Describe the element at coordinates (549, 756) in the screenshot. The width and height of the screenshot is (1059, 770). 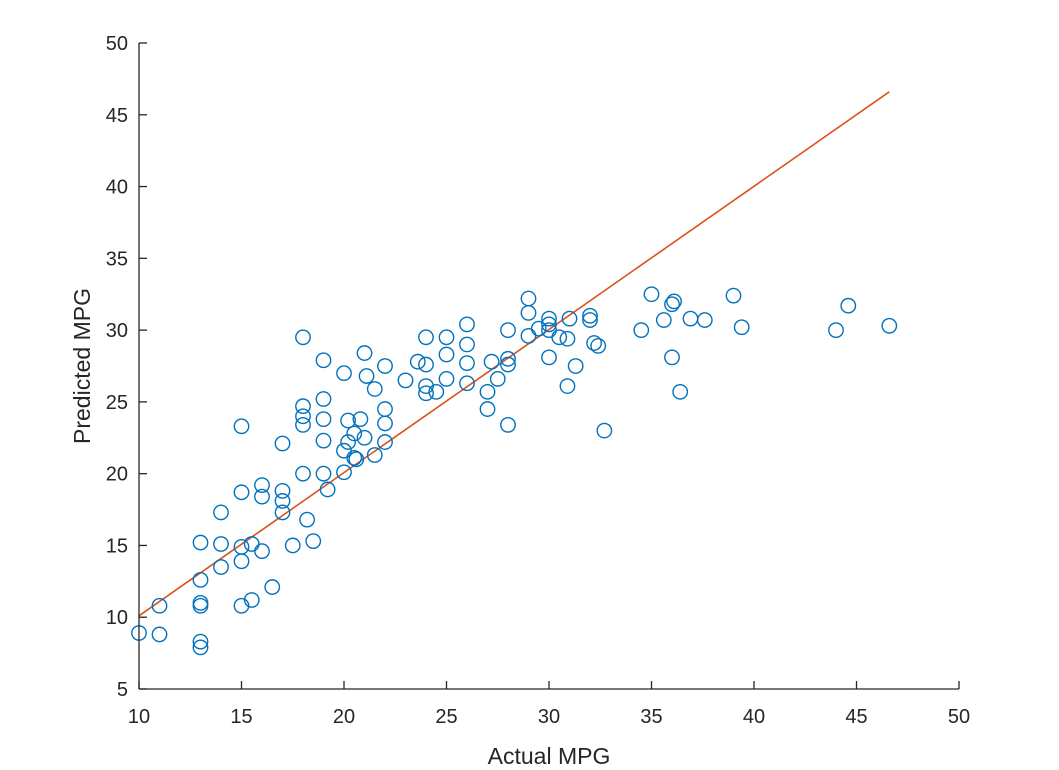
I see `x-axis-label: Actual MPG` at that location.